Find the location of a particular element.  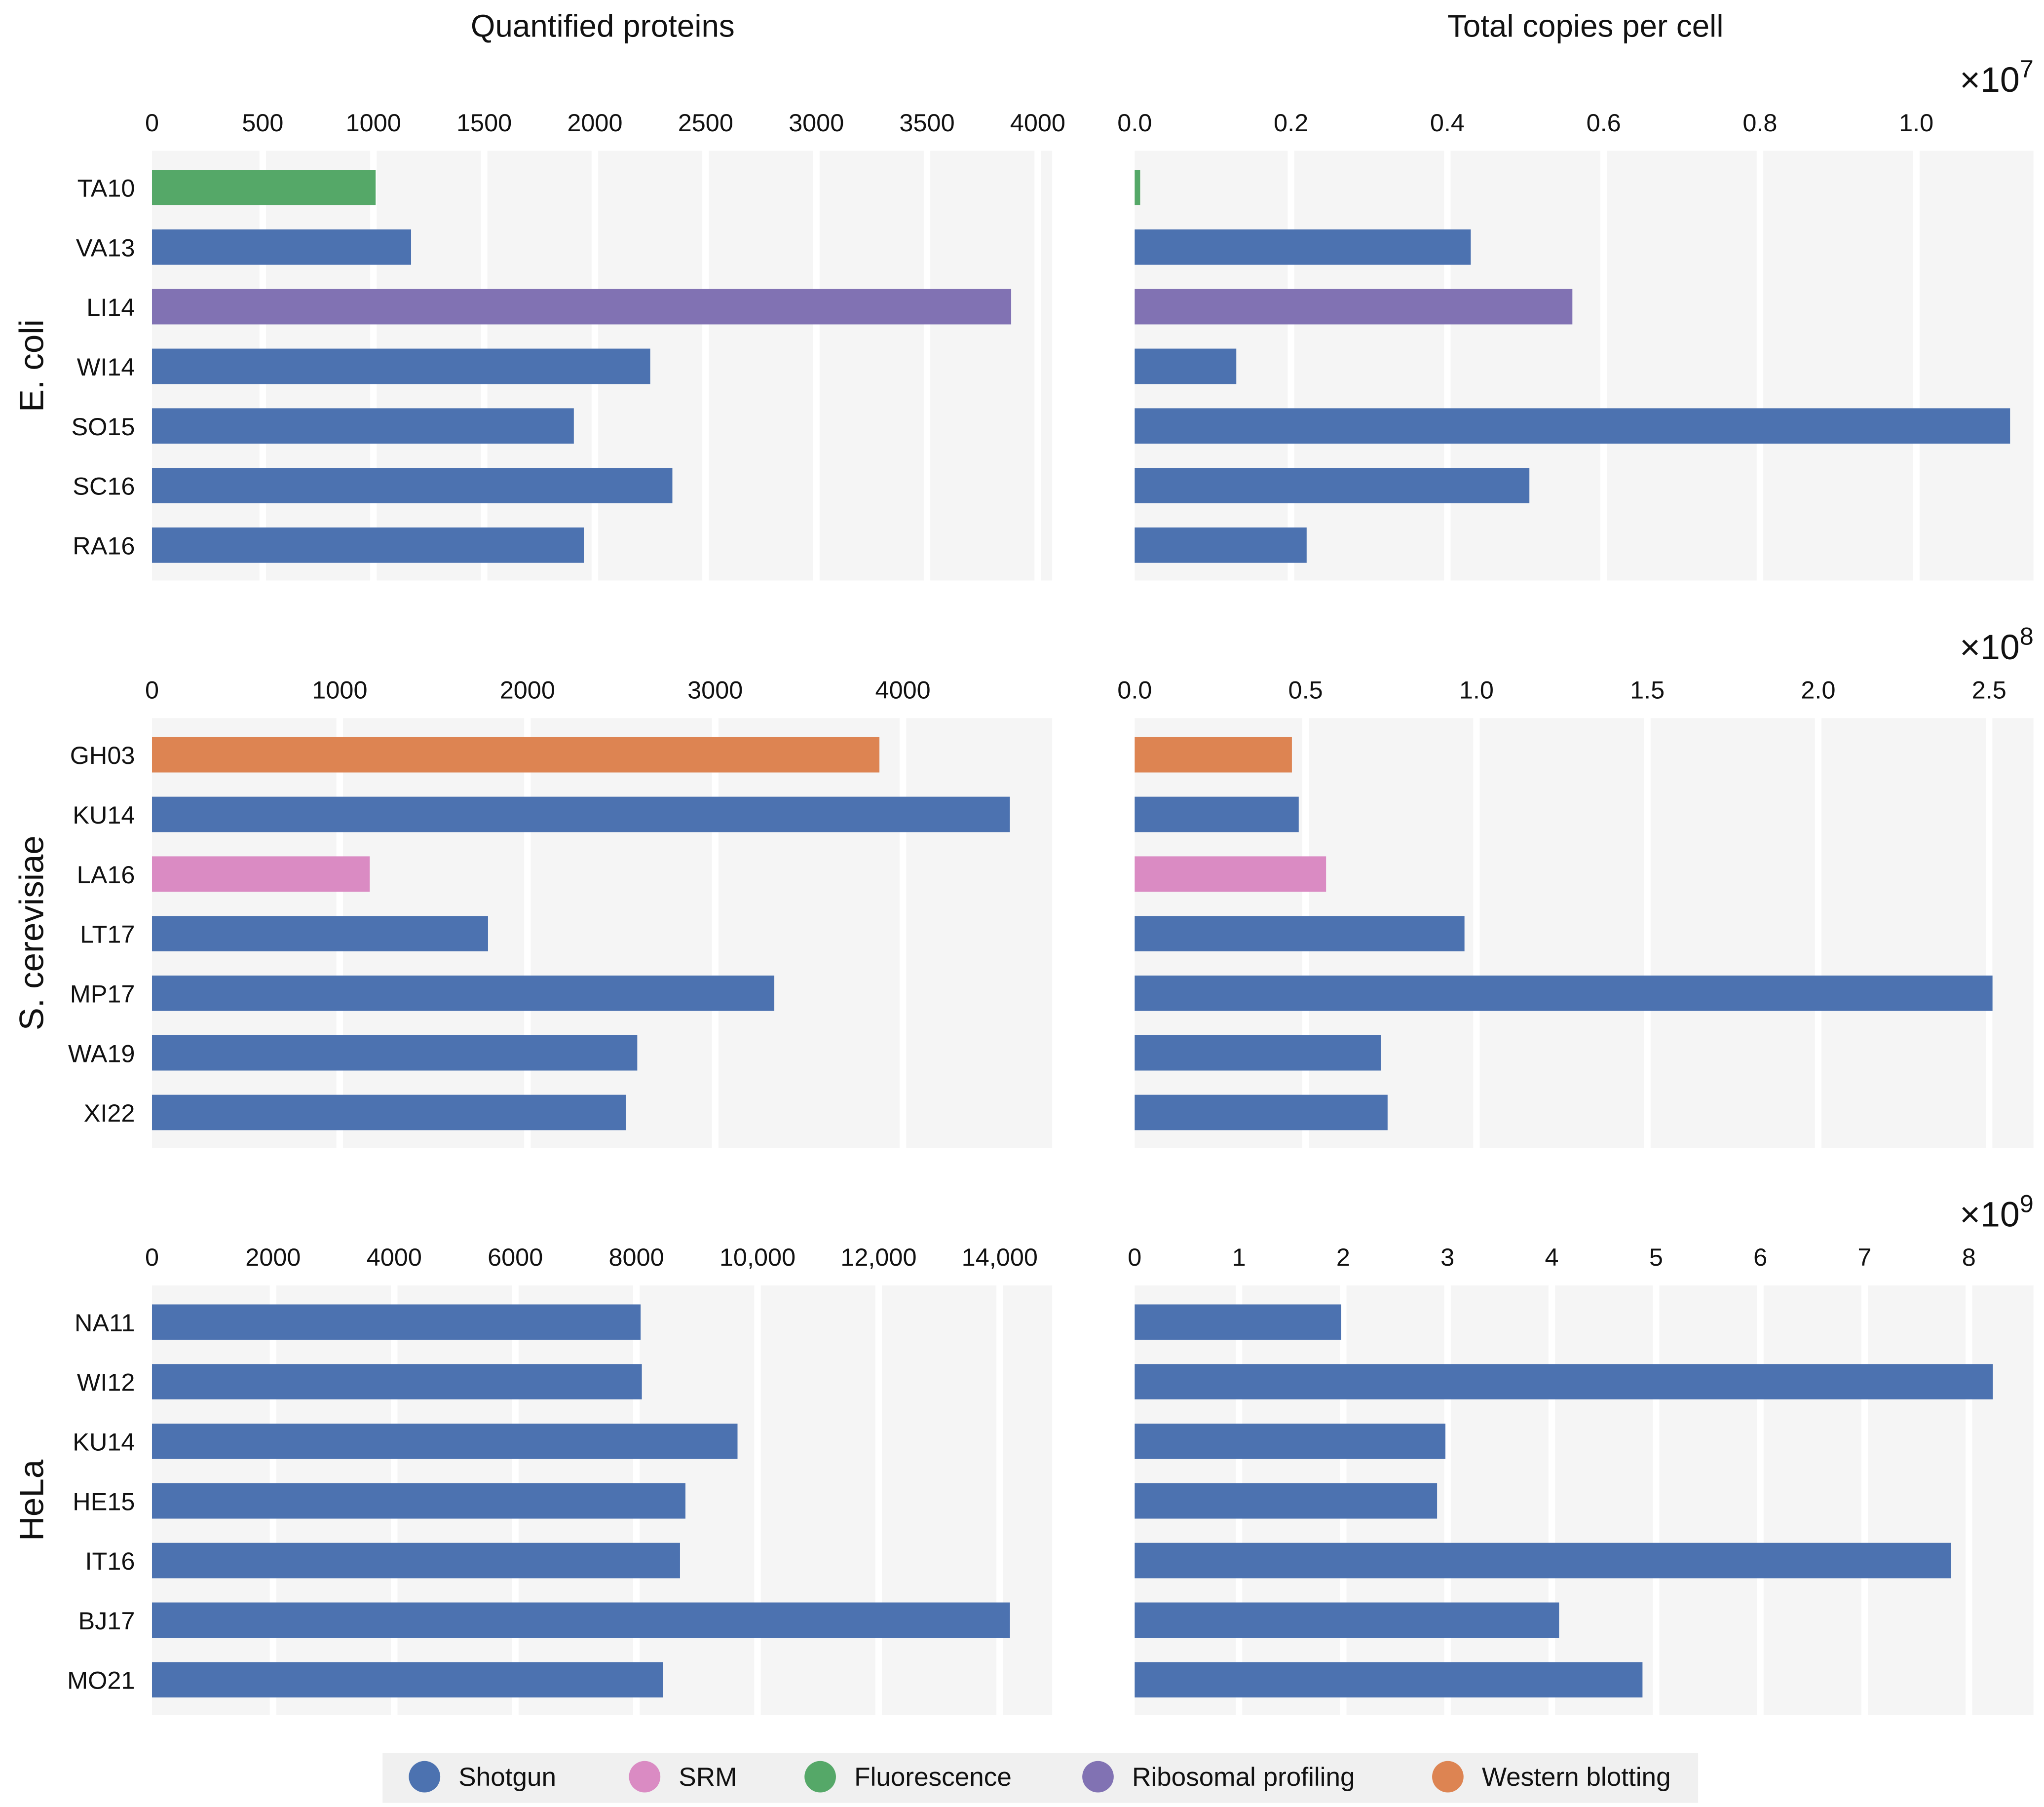

bar-copies-WI12 is located at coordinates (1564, 1381).